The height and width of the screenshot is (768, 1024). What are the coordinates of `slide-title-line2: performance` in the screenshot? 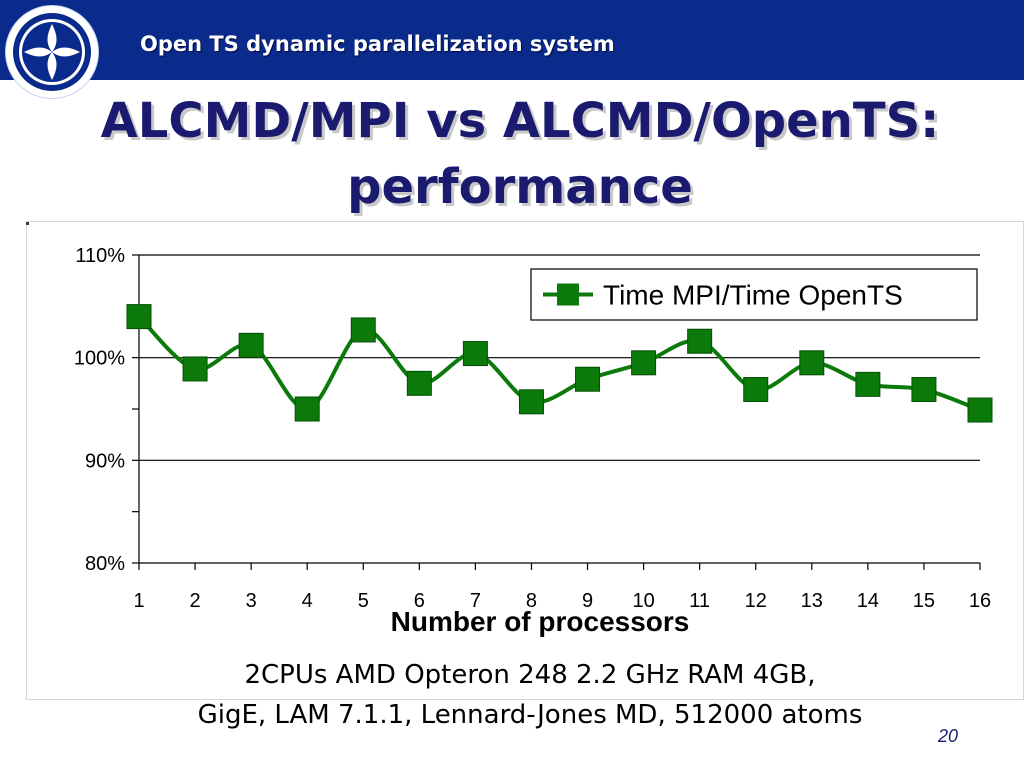 It's located at (520, 187).